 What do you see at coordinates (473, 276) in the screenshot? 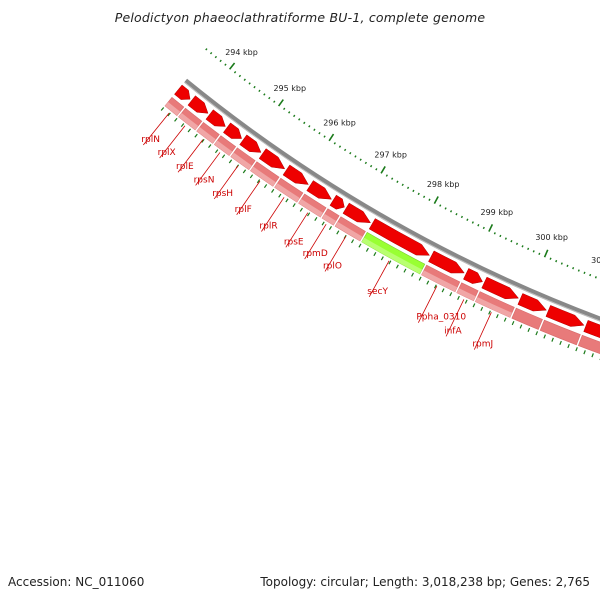
I see `cds-arrow-infA` at bounding box center [473, 276].